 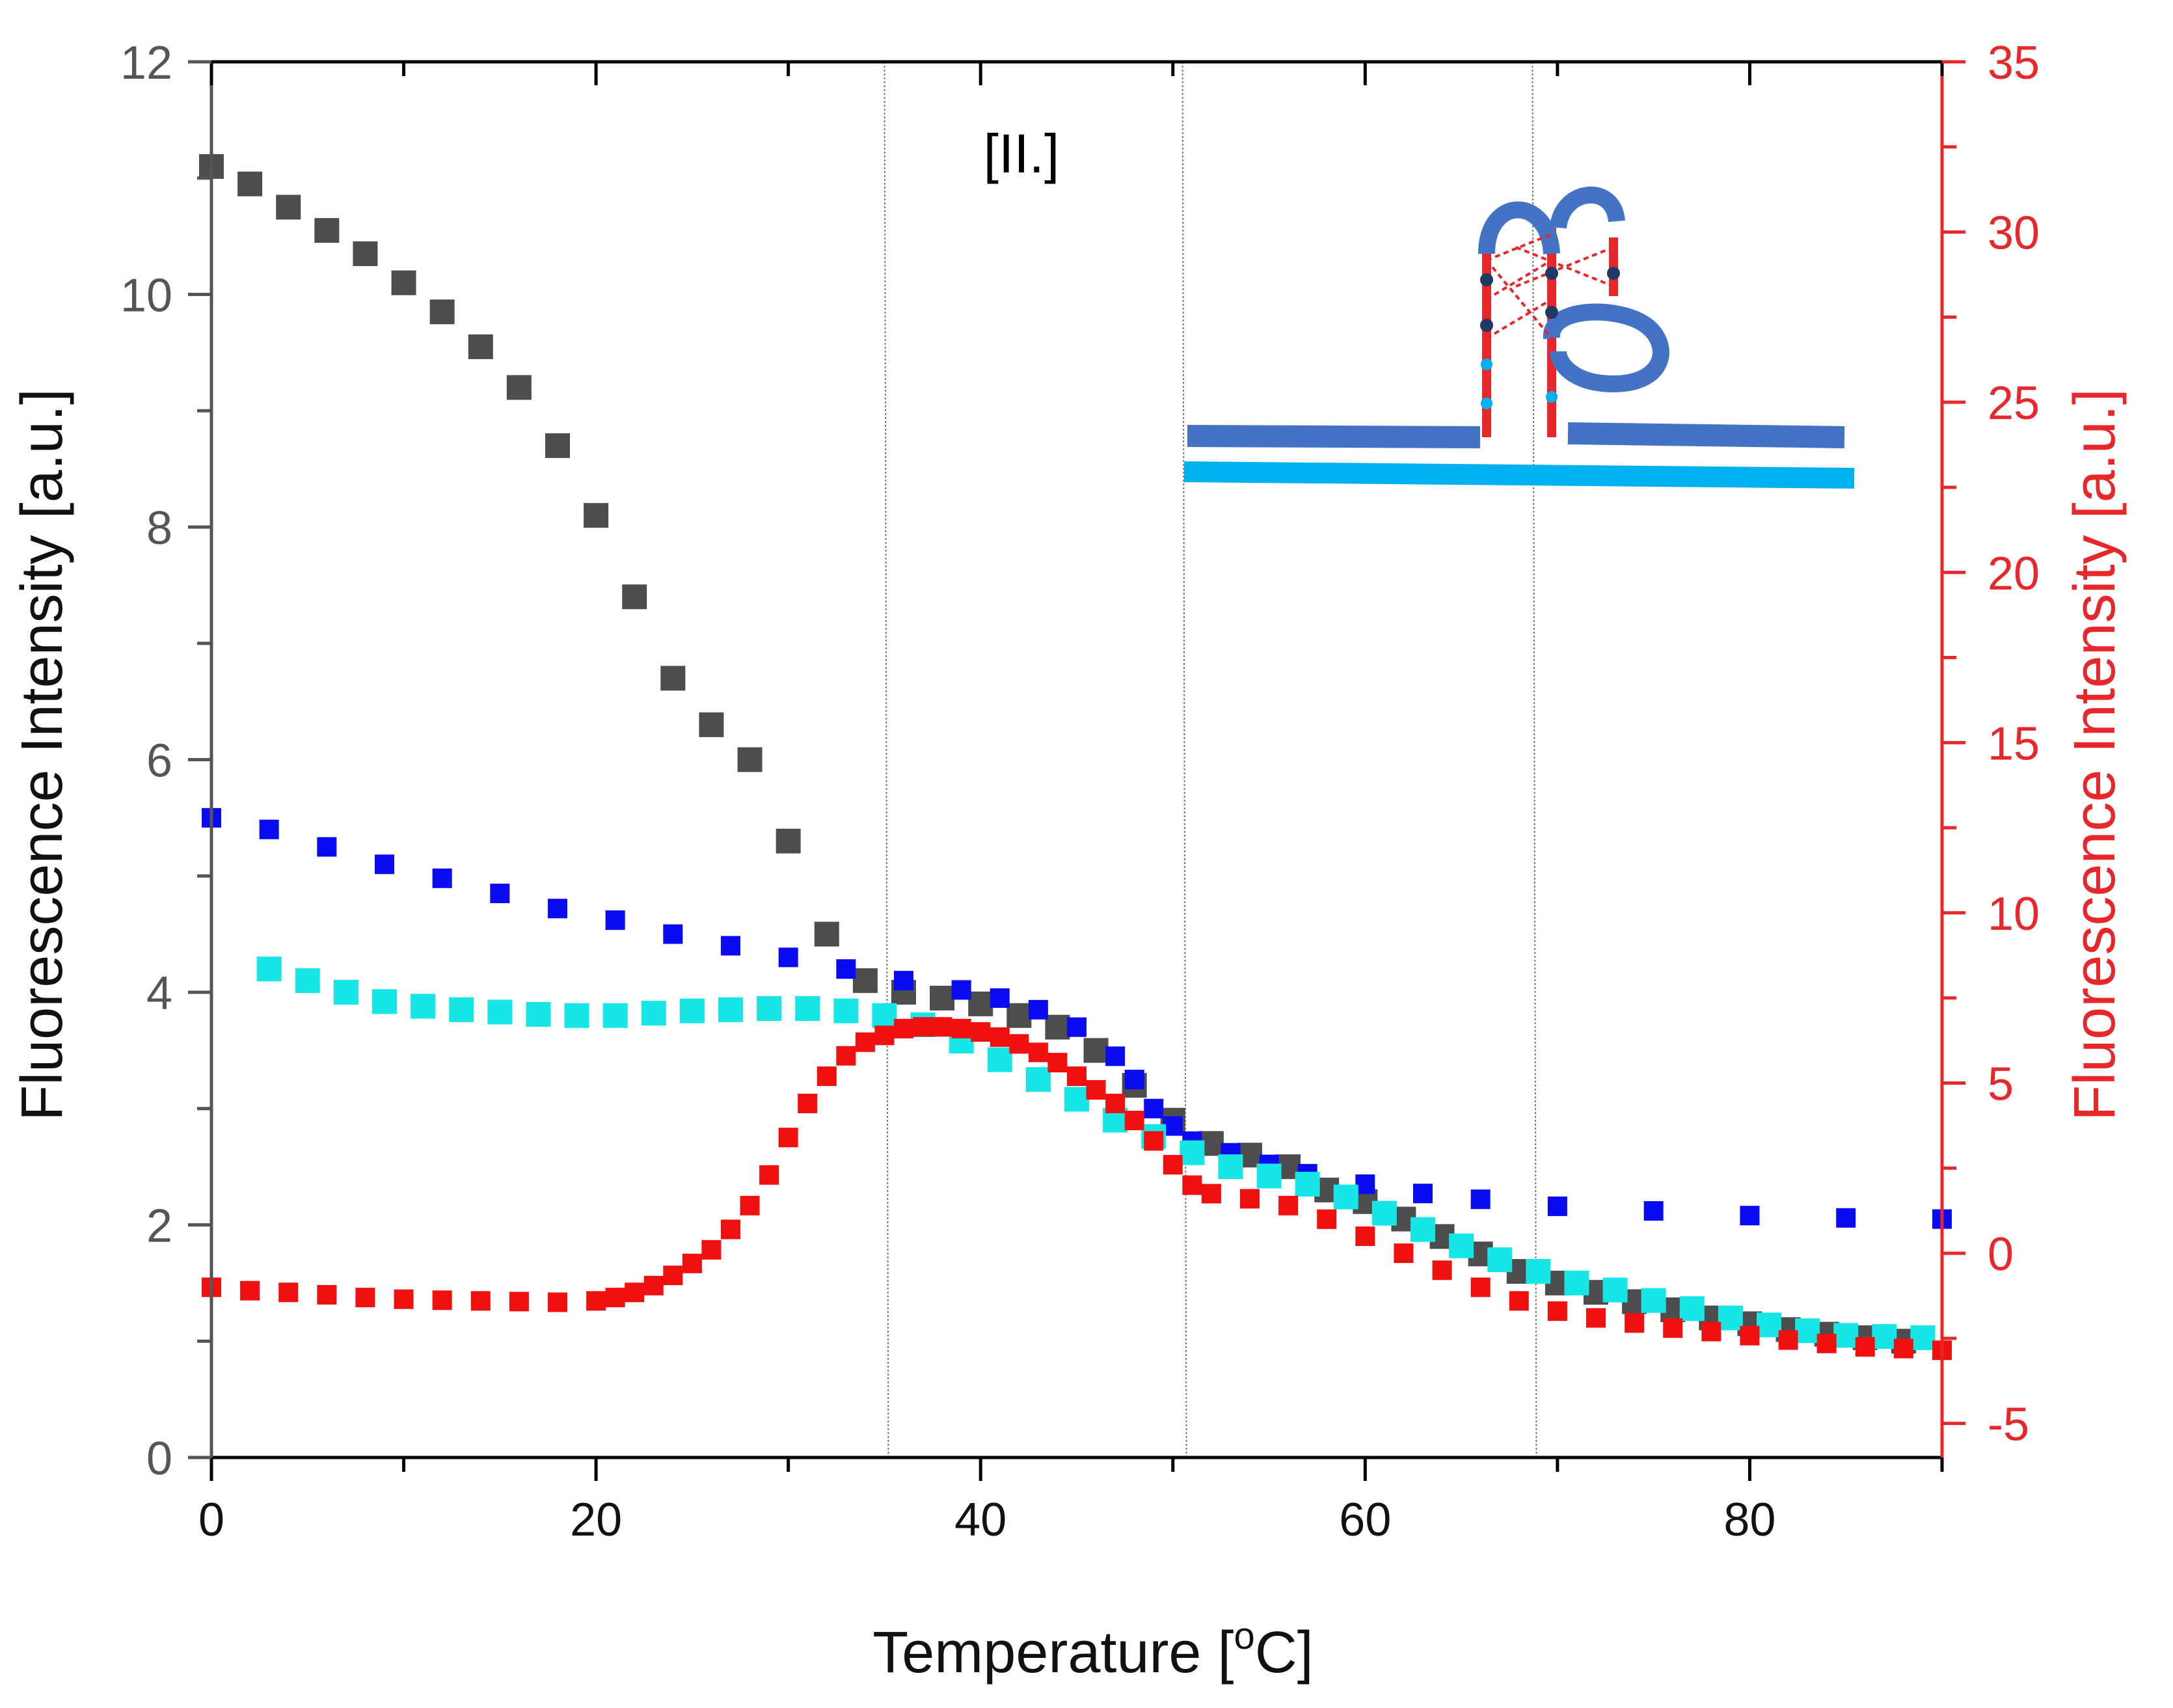 I want to click on y-left-tick-label-10: 10, so click(x=146, y=296).